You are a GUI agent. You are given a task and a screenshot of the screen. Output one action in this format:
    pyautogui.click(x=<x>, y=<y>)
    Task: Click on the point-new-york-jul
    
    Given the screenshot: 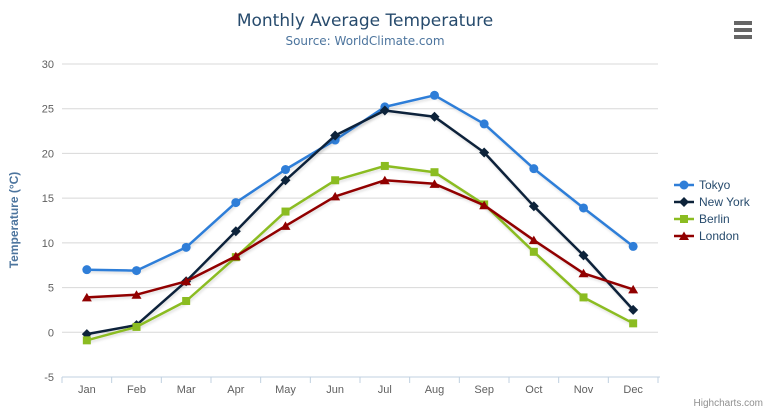 What is the action you would take?
    pyautogui.click(x=384, y=110)
    